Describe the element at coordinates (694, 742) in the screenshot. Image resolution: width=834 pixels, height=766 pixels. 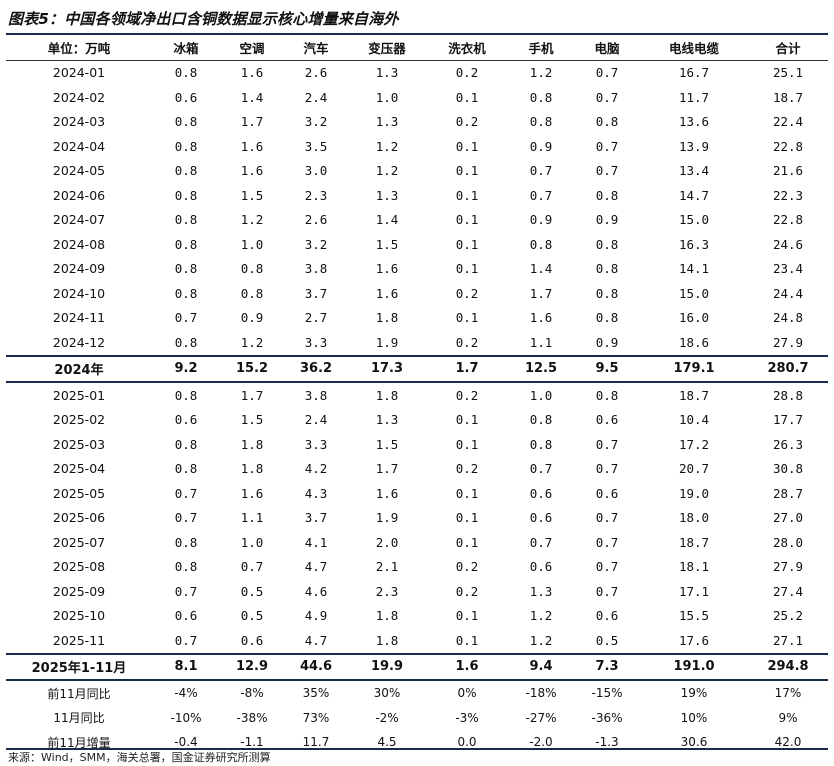
I see `table-cell: 30.6` at that location.